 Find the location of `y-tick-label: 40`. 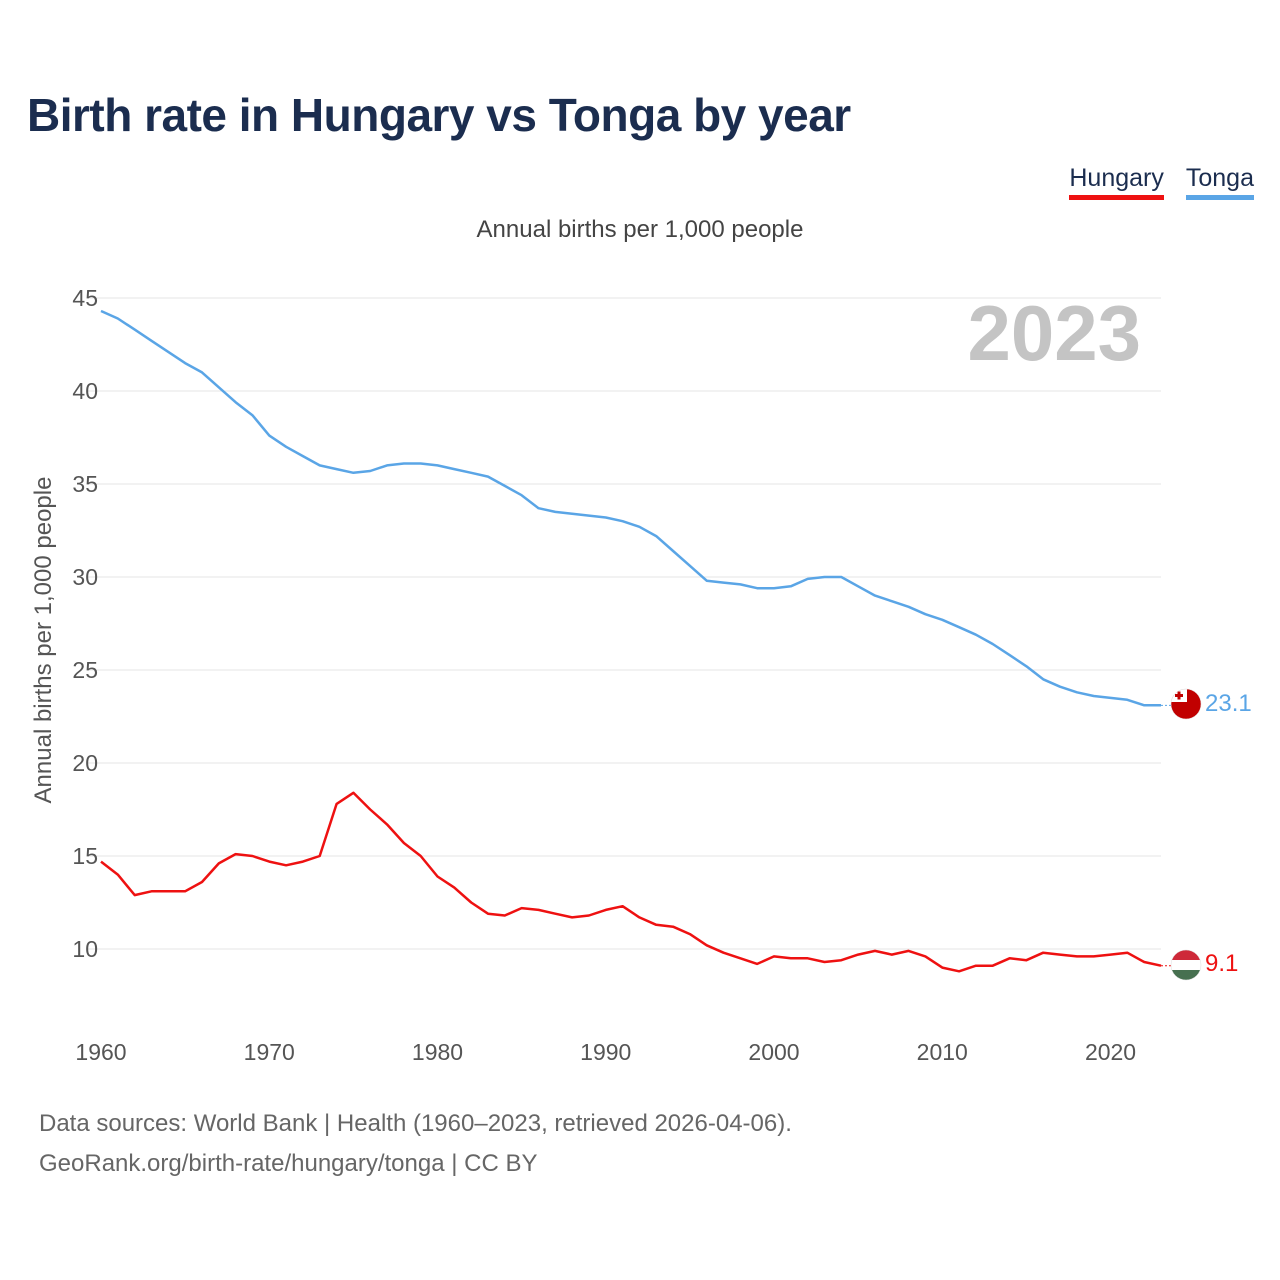

y-tick-label: 40 is located at coordinates (85, 391).